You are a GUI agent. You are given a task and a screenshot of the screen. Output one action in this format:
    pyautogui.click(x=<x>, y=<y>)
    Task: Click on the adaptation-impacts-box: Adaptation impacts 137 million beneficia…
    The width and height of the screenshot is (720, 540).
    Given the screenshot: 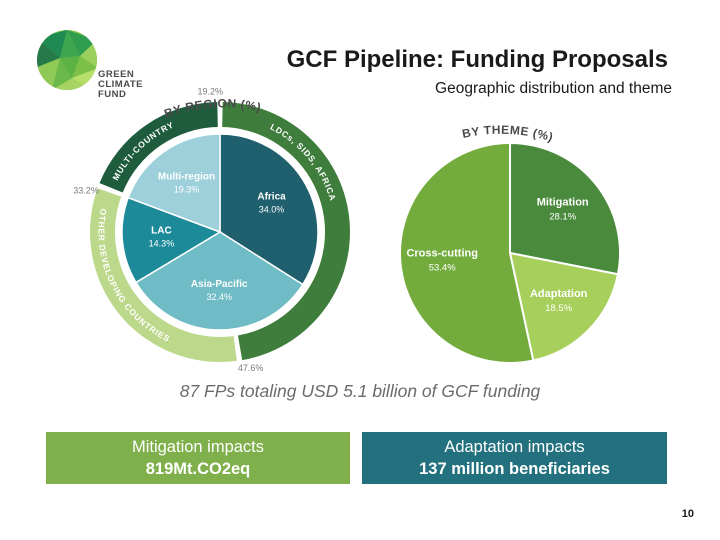 What is the action you would take?
    pyautogui.click(x=514, y=458)
    